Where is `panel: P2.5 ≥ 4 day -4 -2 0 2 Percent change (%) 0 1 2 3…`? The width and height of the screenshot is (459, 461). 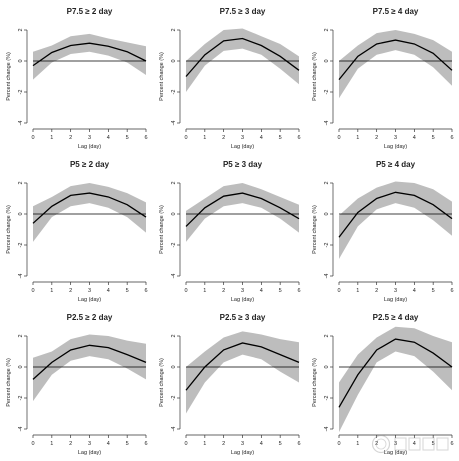
panel: P2.5 ≥ 4 day -4 -2 0 2 Percent change (%) 0 1 2 3… is located at coordinates (383, 384).